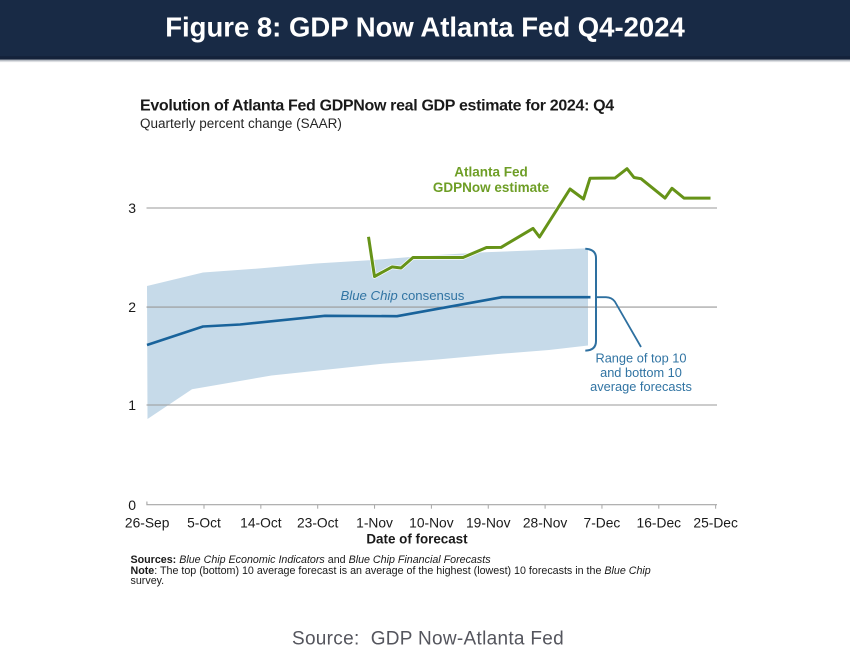  Describe the element at coordinates (425, 27) in the screenshot. I see `svg-text:Figure 8: GDP Now Atlanta Fed: Figure 8: GDP Now Atlanta Fed Q4-2024` at that location.